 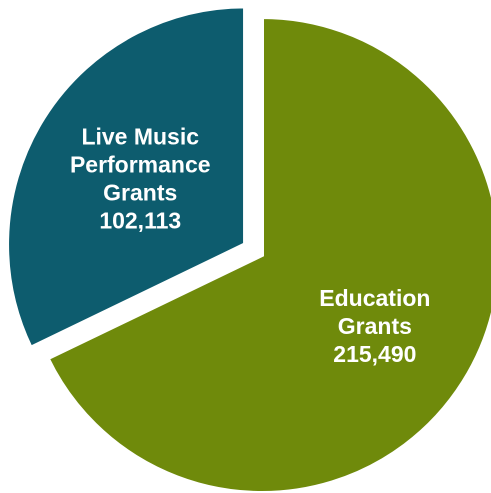 What do you see at coordinates (140, 221) in the screenshot?
I see `slice-value-label: 102,113` at bounding box center [140, 221].